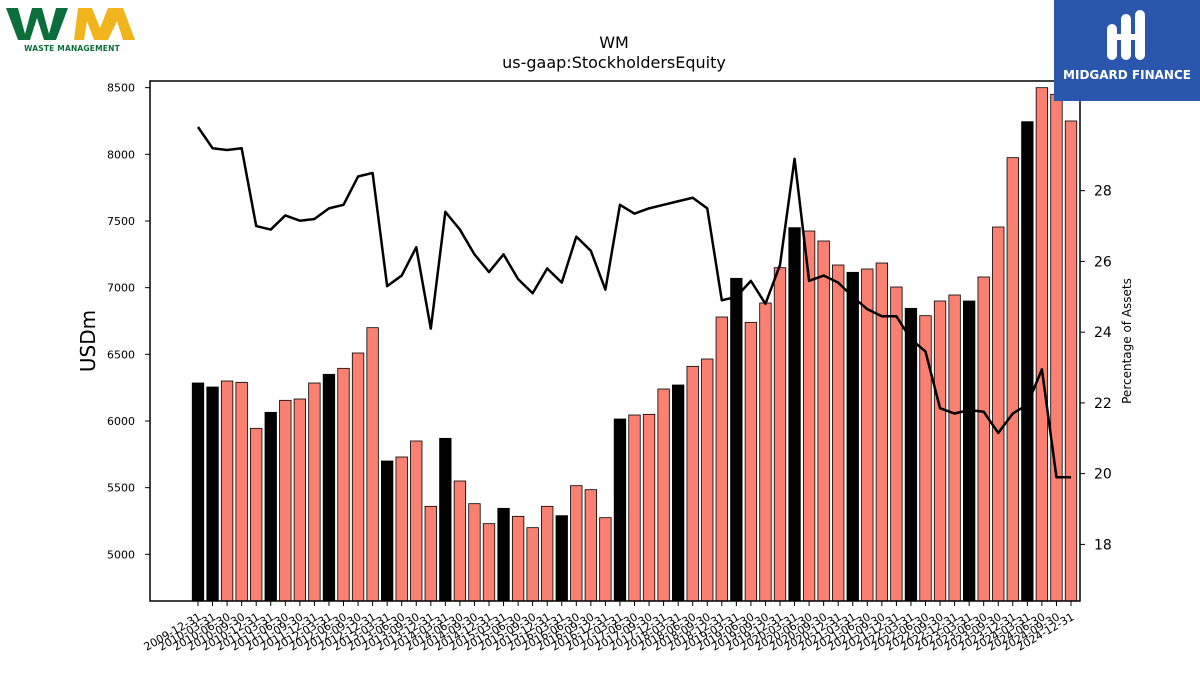 The height and width of the screenshot is (675, 1200). I want to click on y-tick-label: 7000, so click(121, 288).